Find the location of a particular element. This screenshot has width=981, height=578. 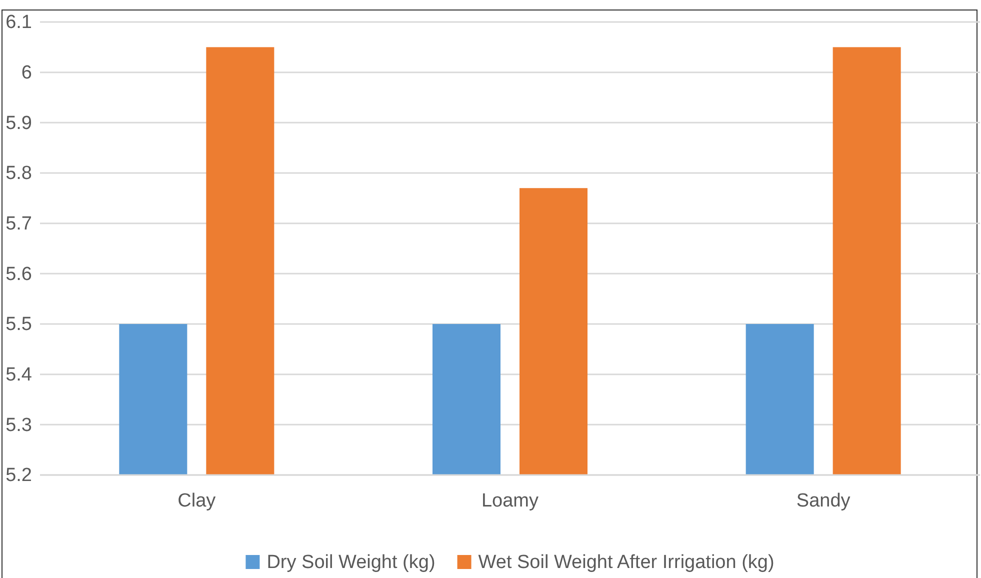

y-tick-label: 6.1 is located at coordinates (19, 23).